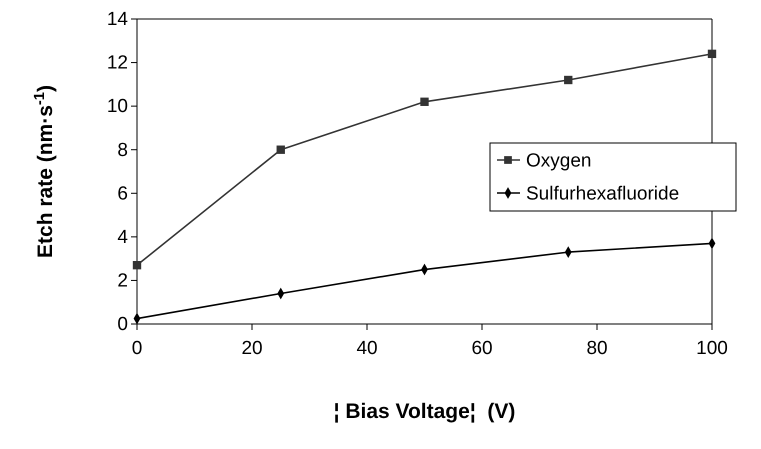 This screenshot has width=761, height=449. I want to click on x-tick-label: 40, so click(367, 348).